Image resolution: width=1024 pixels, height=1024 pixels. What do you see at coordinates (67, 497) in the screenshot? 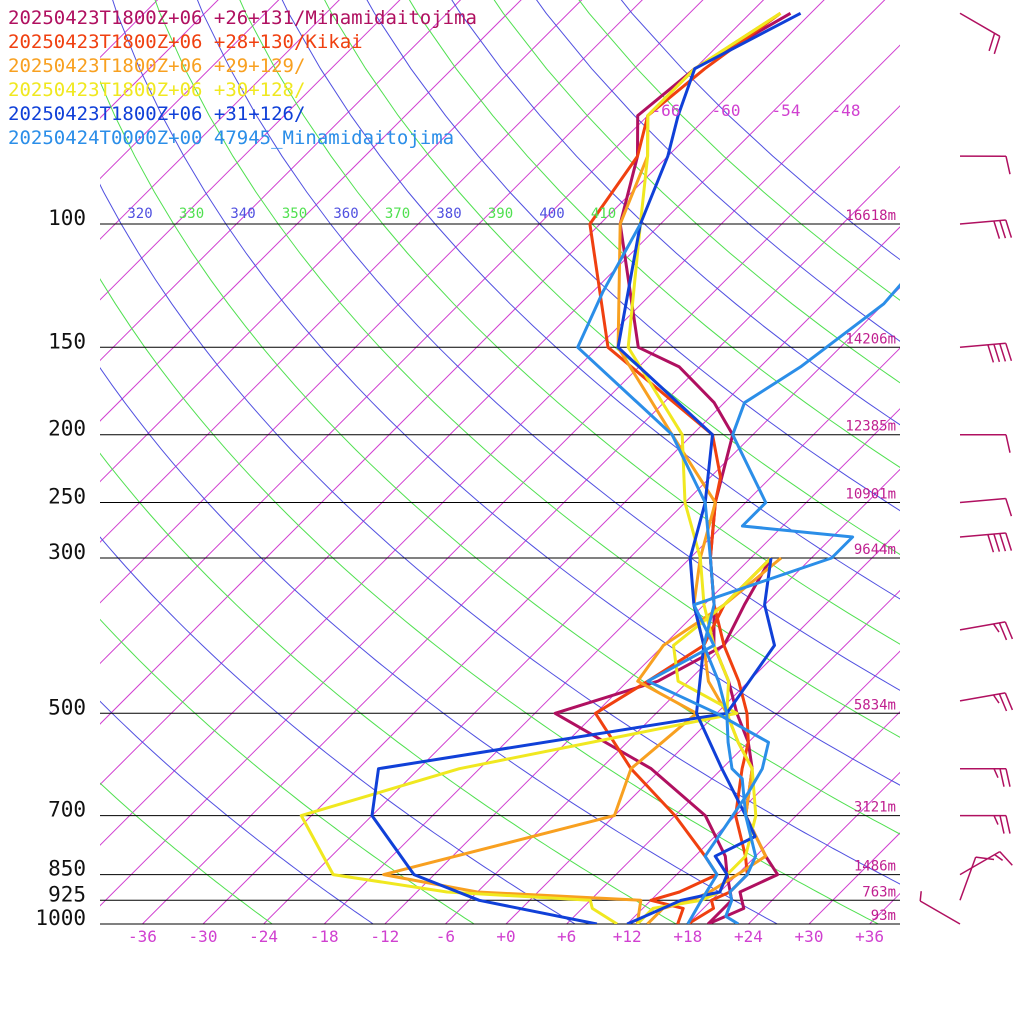
I see `pressure-label: 250` at bounding box center [67, 497].